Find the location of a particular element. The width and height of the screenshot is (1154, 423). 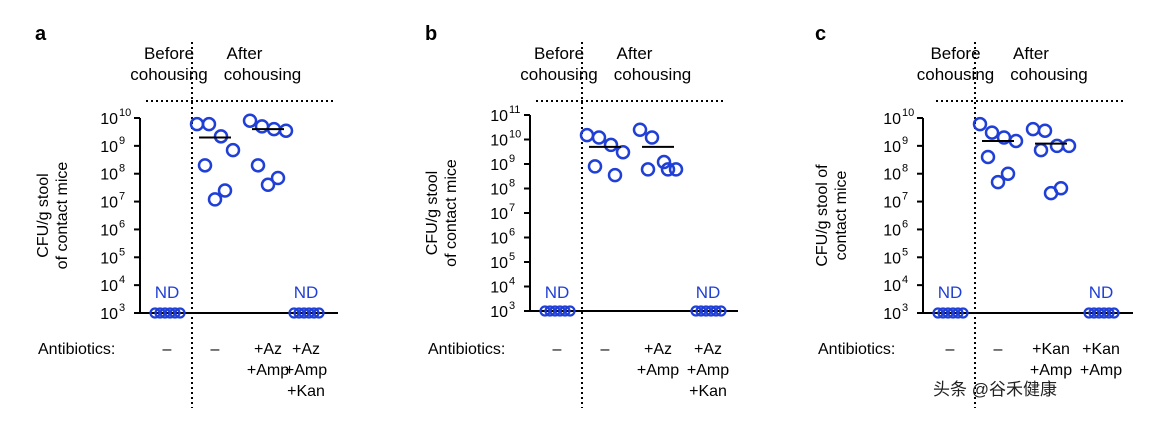

header-after-cohousing: cohousing is located at coordinates (653, 74).